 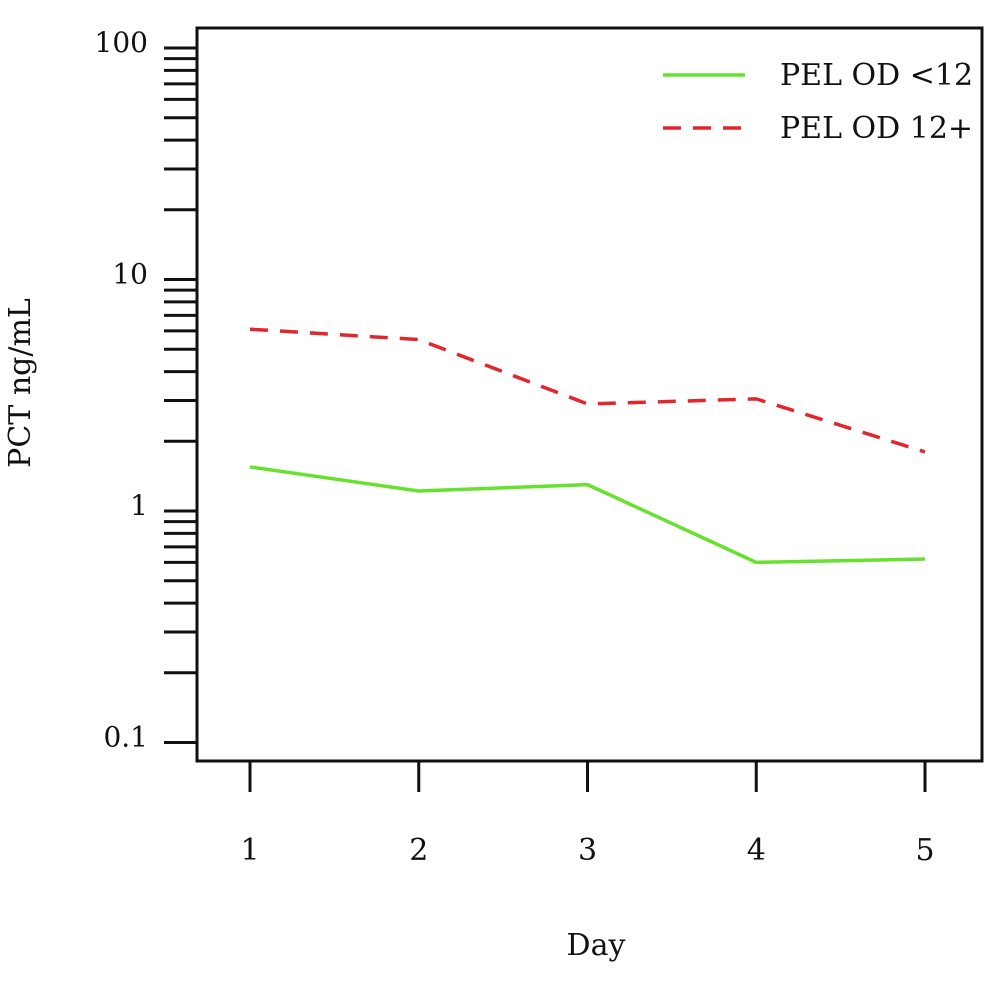 I want to click on x-axis-tick-labels: 1 2 3 4 5, so click(x=587, y=850).